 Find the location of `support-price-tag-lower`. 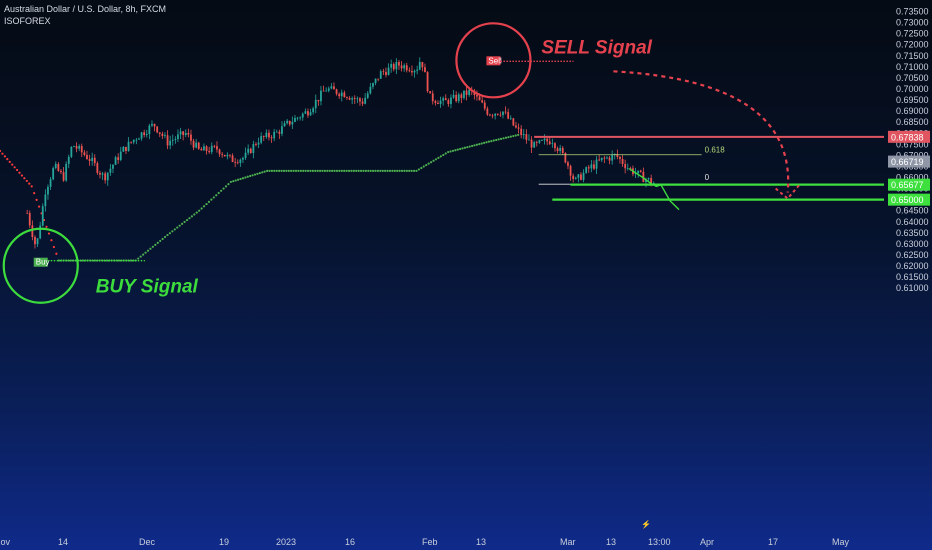

support-price-tag-lower is located at coordinates (909, 199).